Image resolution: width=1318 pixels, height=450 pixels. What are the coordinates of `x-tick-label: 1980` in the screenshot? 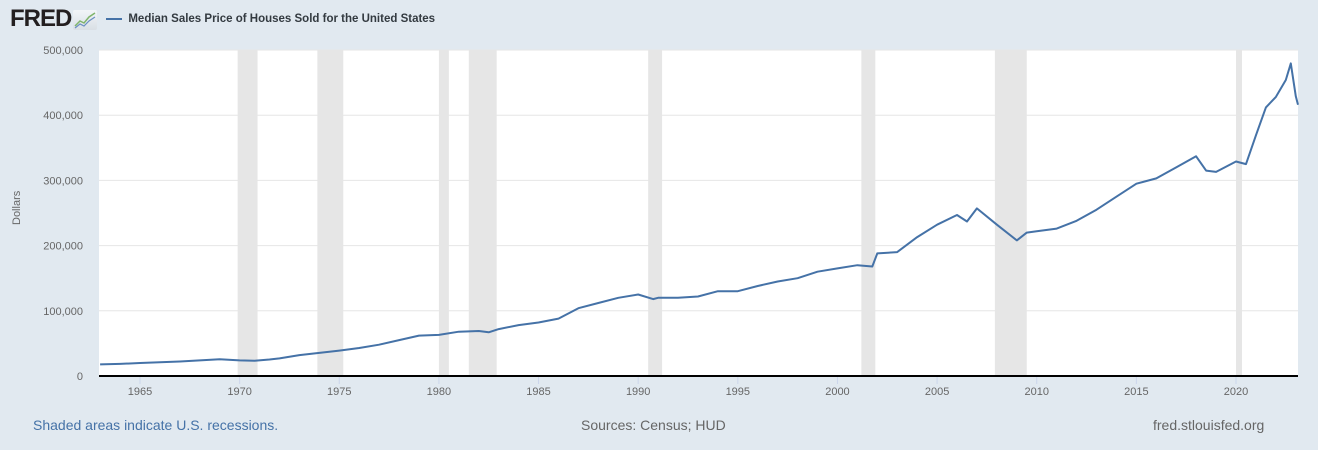 It's located at (439, 392).